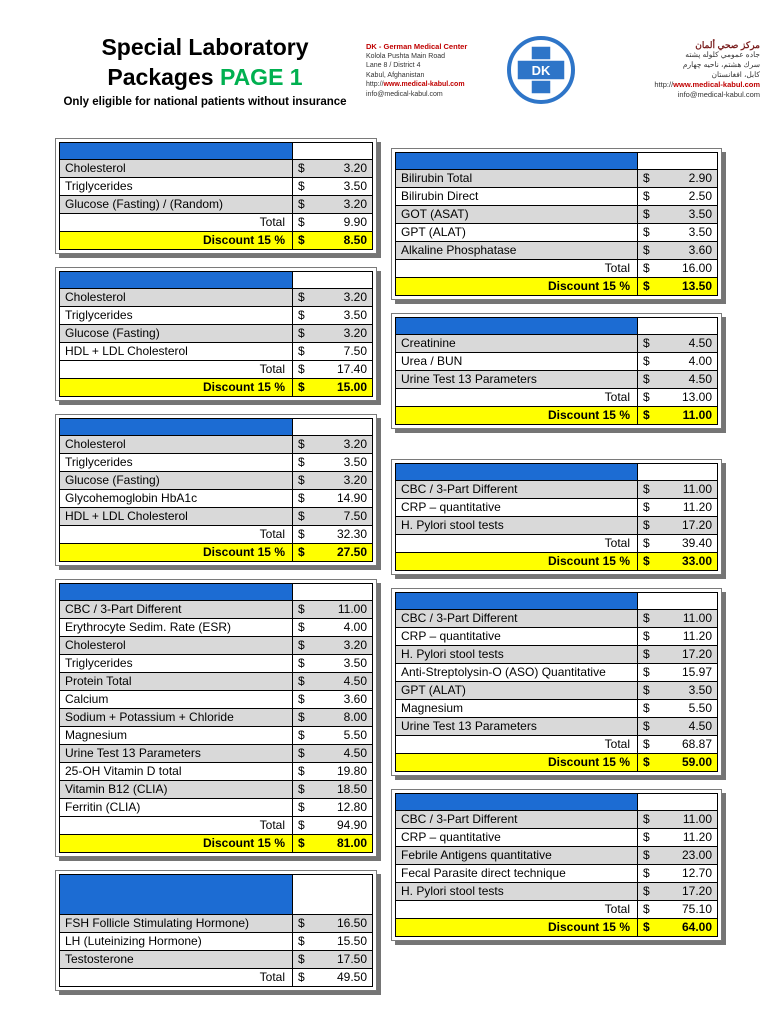 Image resolution: width=768 pixels, height=1024 pixels. I want to click on url-prefix: http://, so click(375, 84).